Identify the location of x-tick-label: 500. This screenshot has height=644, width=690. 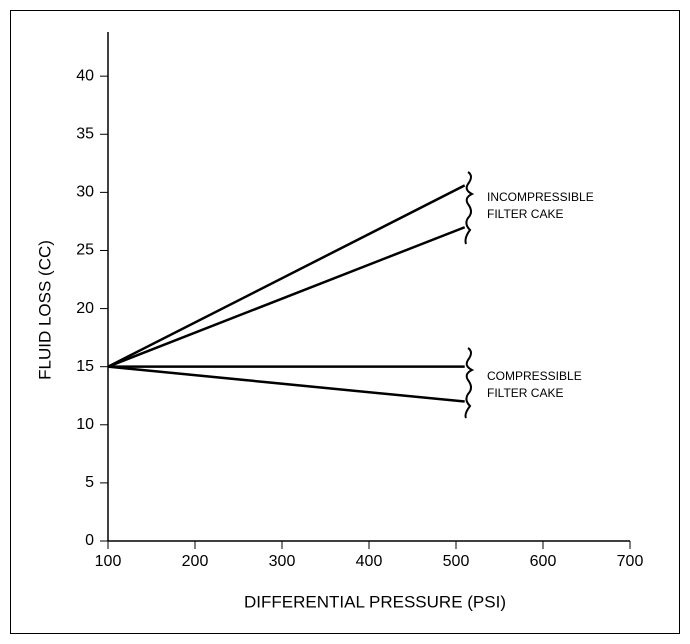
(456, 561).